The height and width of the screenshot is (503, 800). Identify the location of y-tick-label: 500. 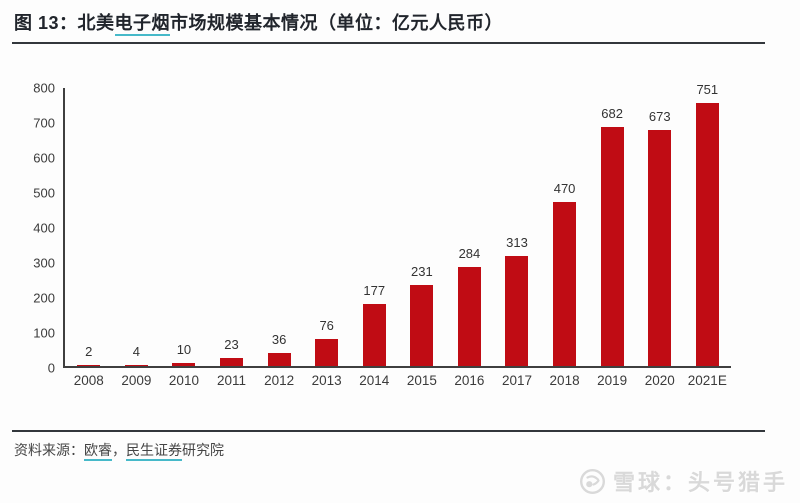
(44, 193).